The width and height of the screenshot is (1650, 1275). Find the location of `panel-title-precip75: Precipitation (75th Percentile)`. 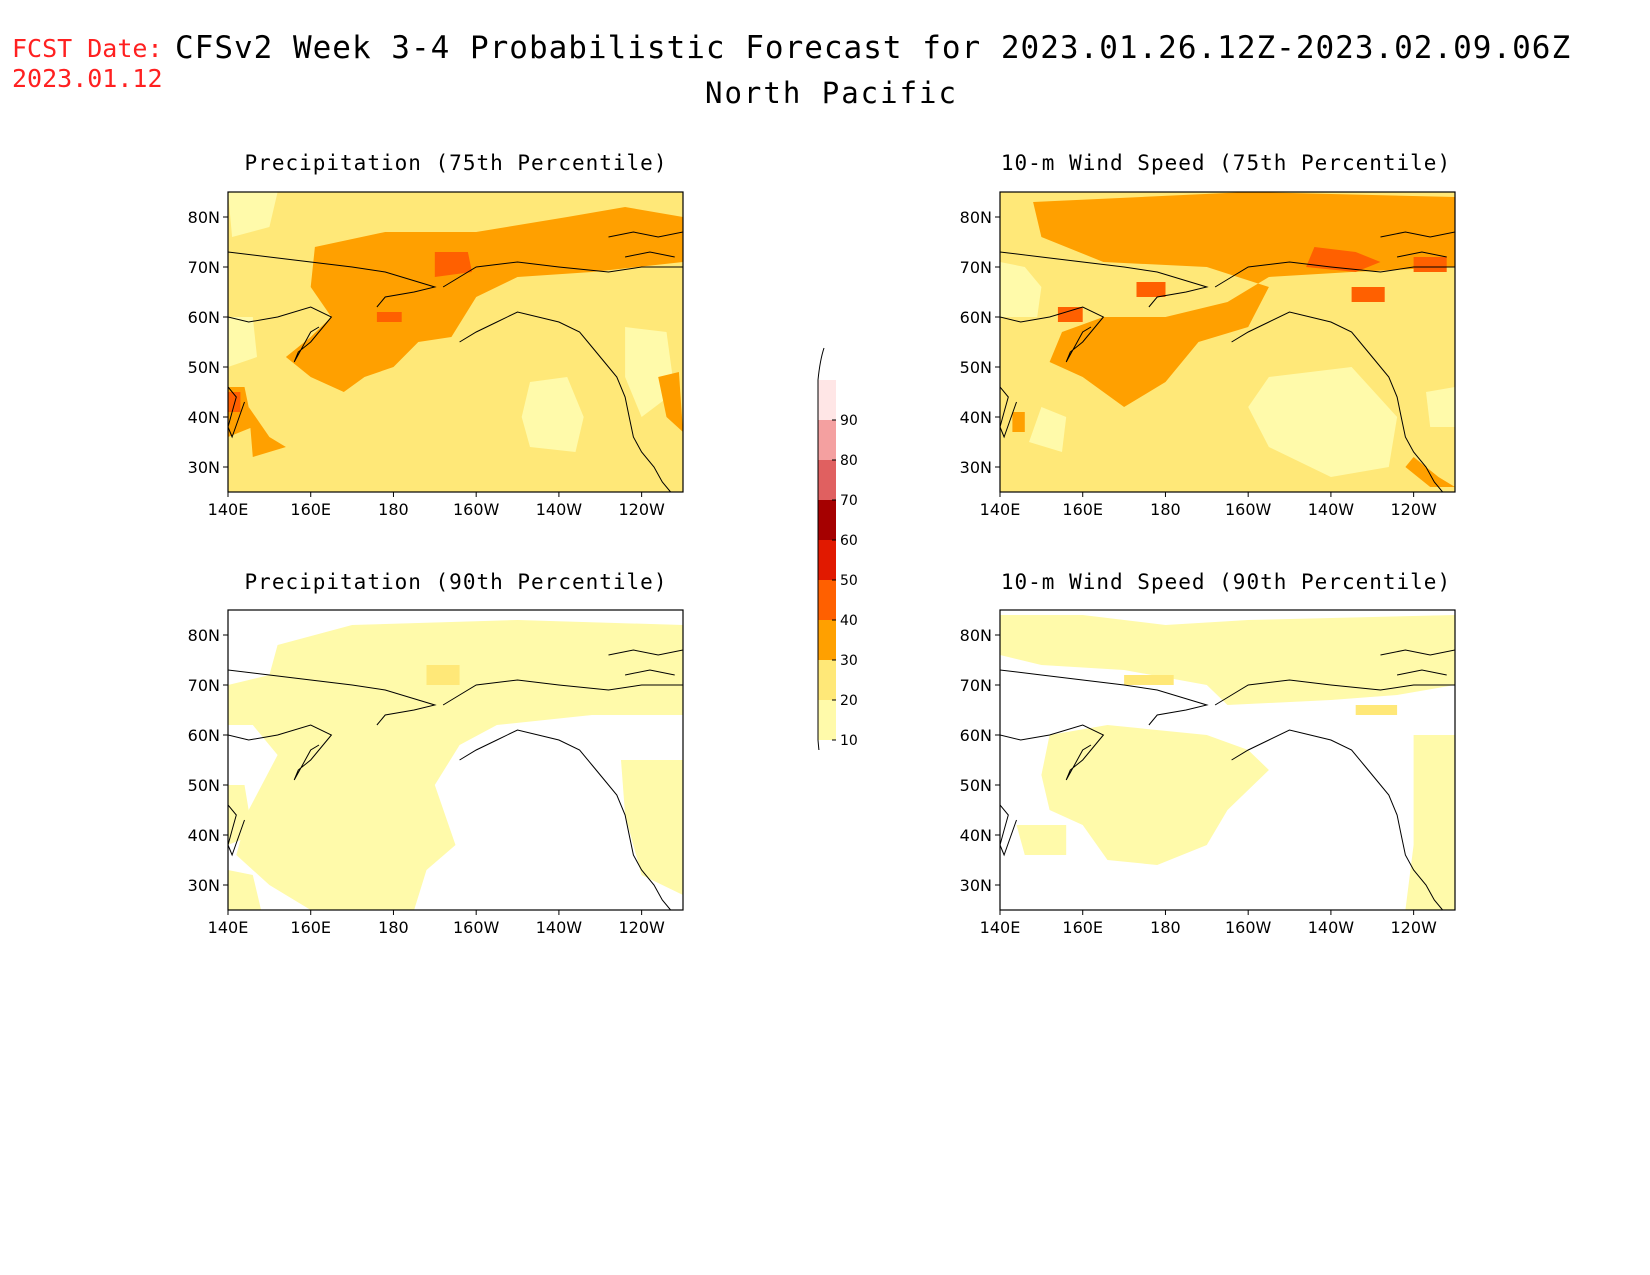

panel-title-precip75: Precipitation (75th Percentile) is located at coordinates (456, 163).